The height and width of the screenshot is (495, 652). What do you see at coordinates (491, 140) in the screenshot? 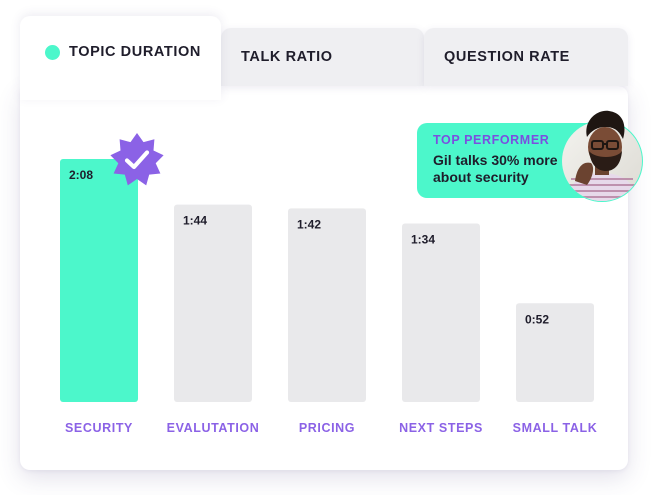
I see `callout-heading: TOP PERFORMER` at bounding box center [491, 140].